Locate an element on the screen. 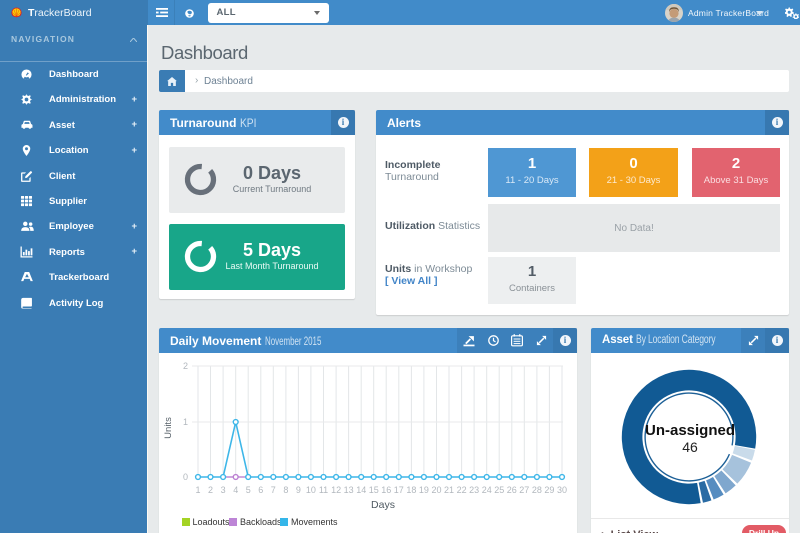  svg-text: 23 is located at coordinates (474, 490).